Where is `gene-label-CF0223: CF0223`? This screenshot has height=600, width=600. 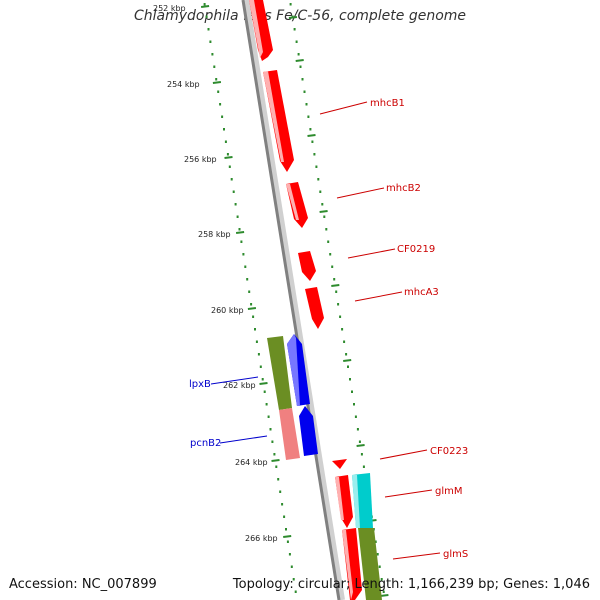 gene-label-CF0223: CF0223 is located at coordinates (449, 451).